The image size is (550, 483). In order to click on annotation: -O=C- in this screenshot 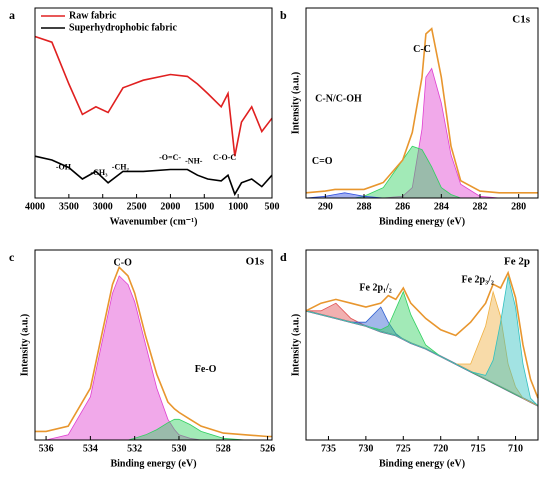, I will do `click(170, 157)`.